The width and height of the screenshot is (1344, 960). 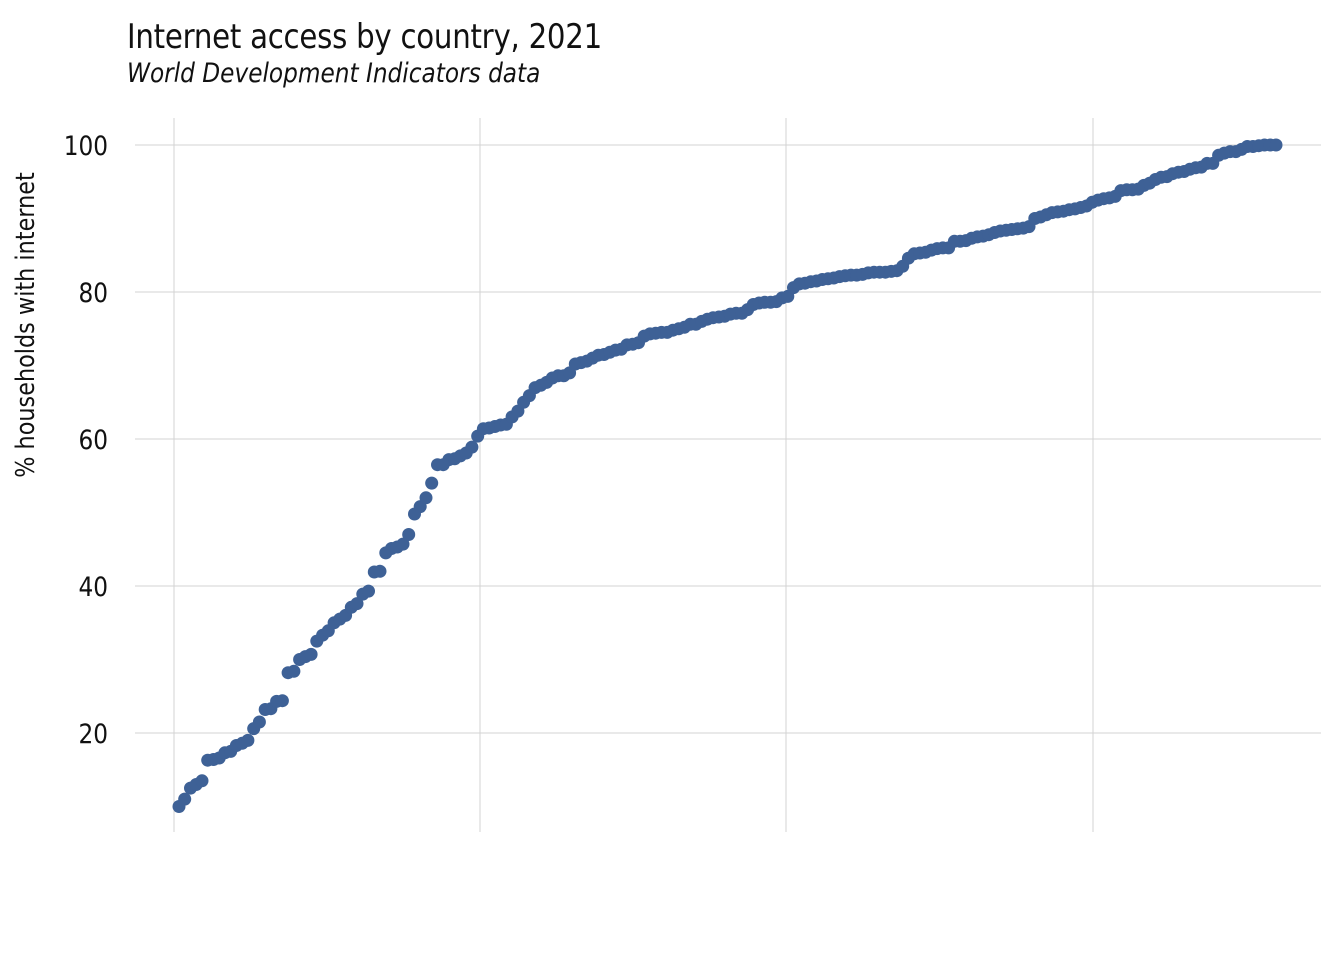 What do you see at coordinates (93, 586) in the screenshot?
I see `y-tick-label: 40` at bounding box center [93, 586].